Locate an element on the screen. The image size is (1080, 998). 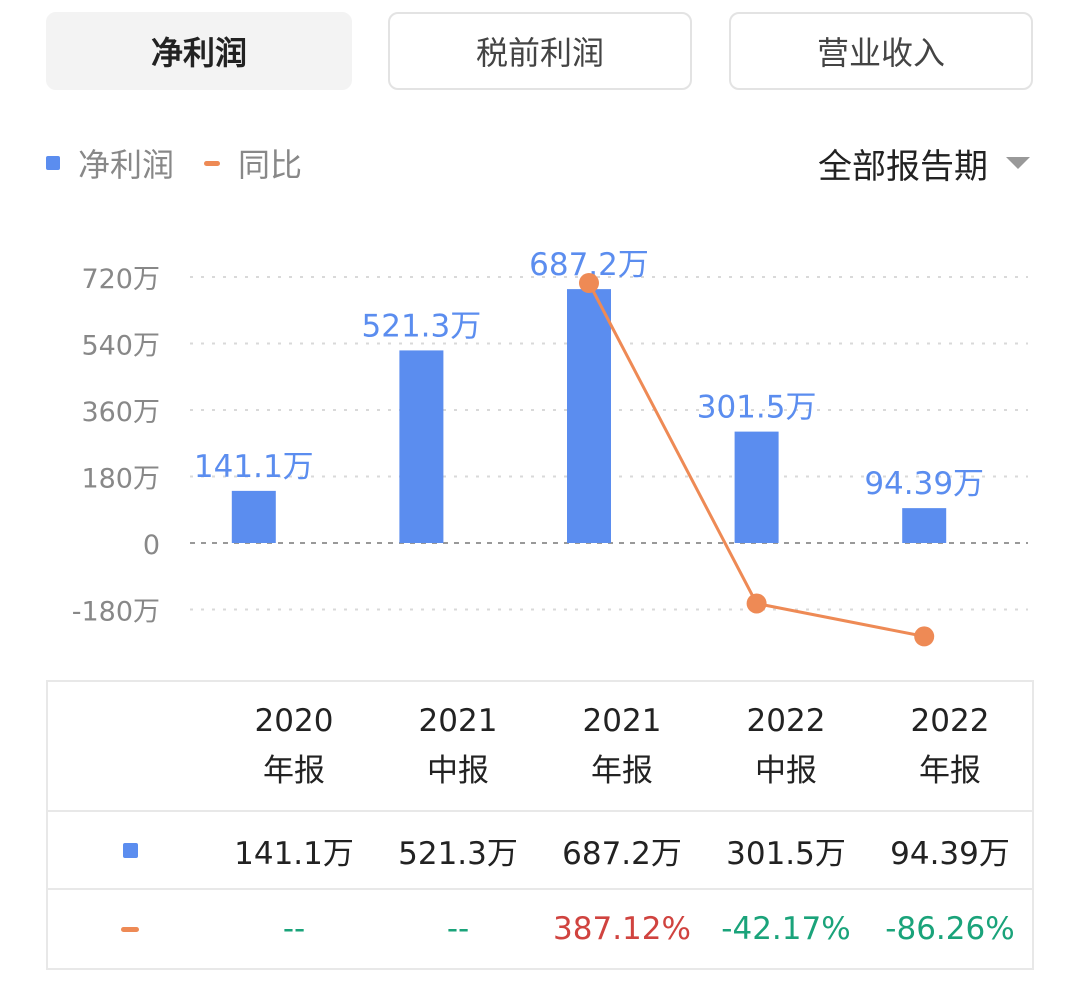
bar-data-label: 301.5万 is located at coordinates (757, 408).